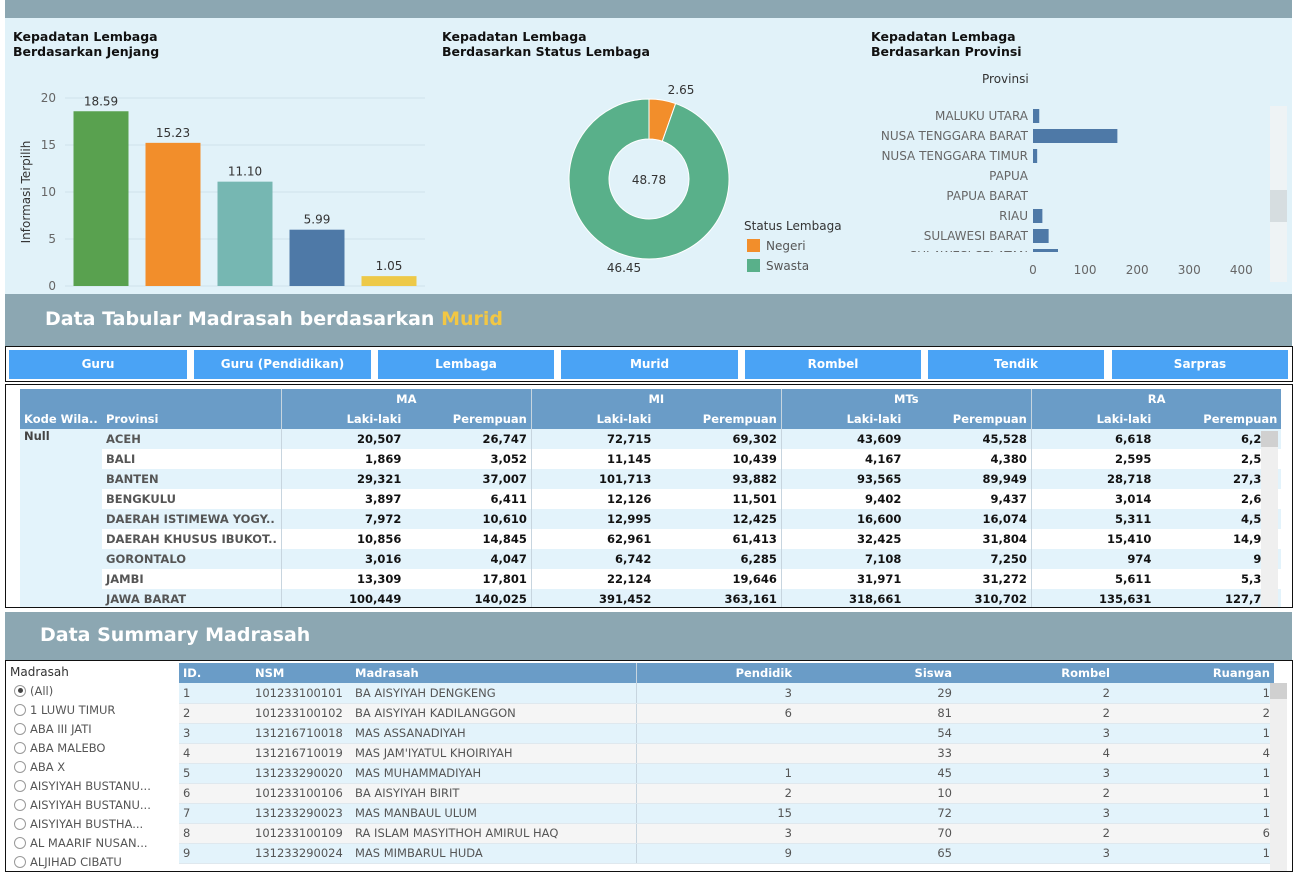 The width and height of the screenshot is (1297, 879). Describe the element at coordinates (101, 198) in the screenshot. I see `bar-ra` at that location.